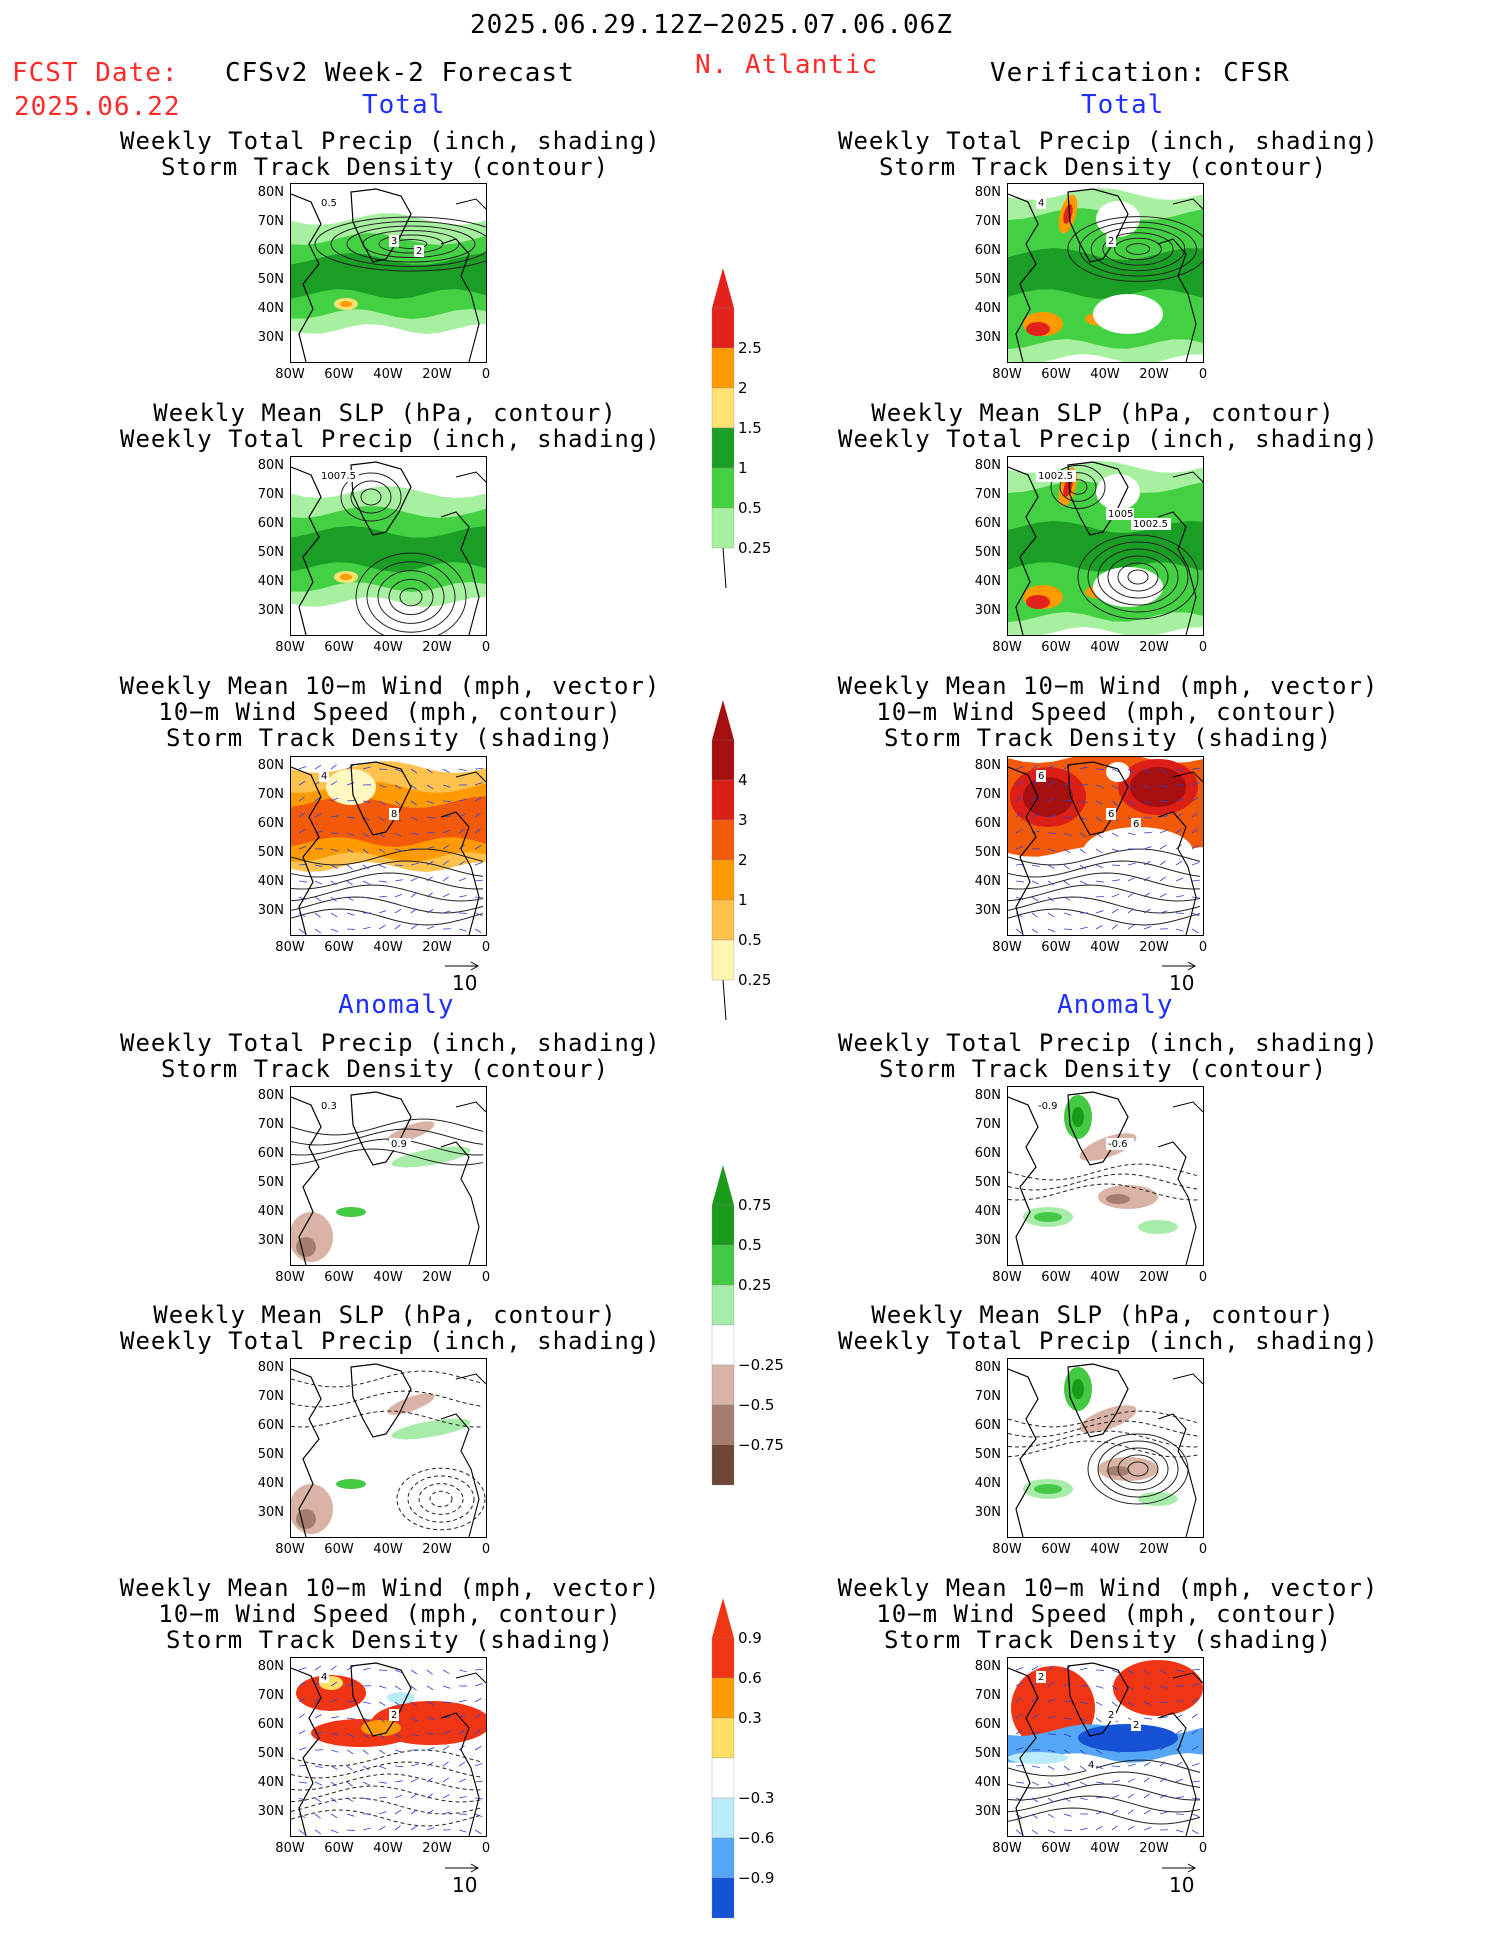  What do you see at coordinates (394, 814) in the screenshot?
I see `contour-label: 8` at bounding box center [394, 814].